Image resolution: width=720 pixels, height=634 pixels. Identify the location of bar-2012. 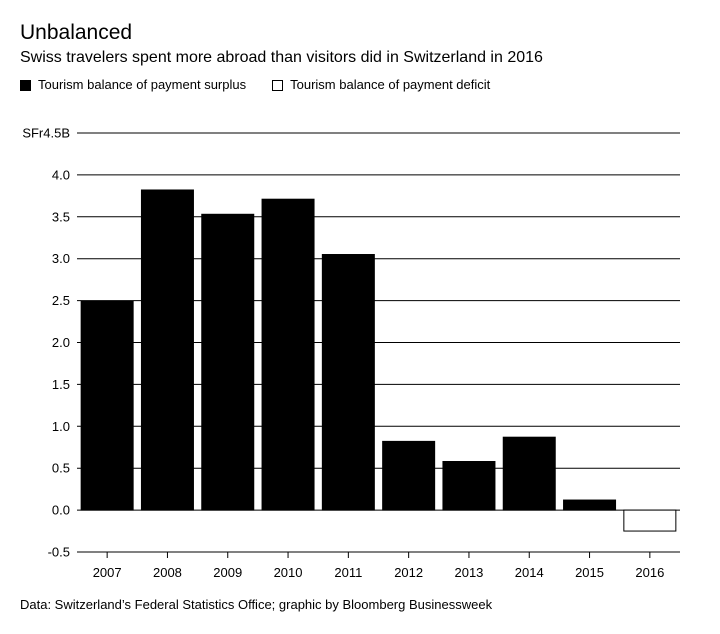
(409, 475).